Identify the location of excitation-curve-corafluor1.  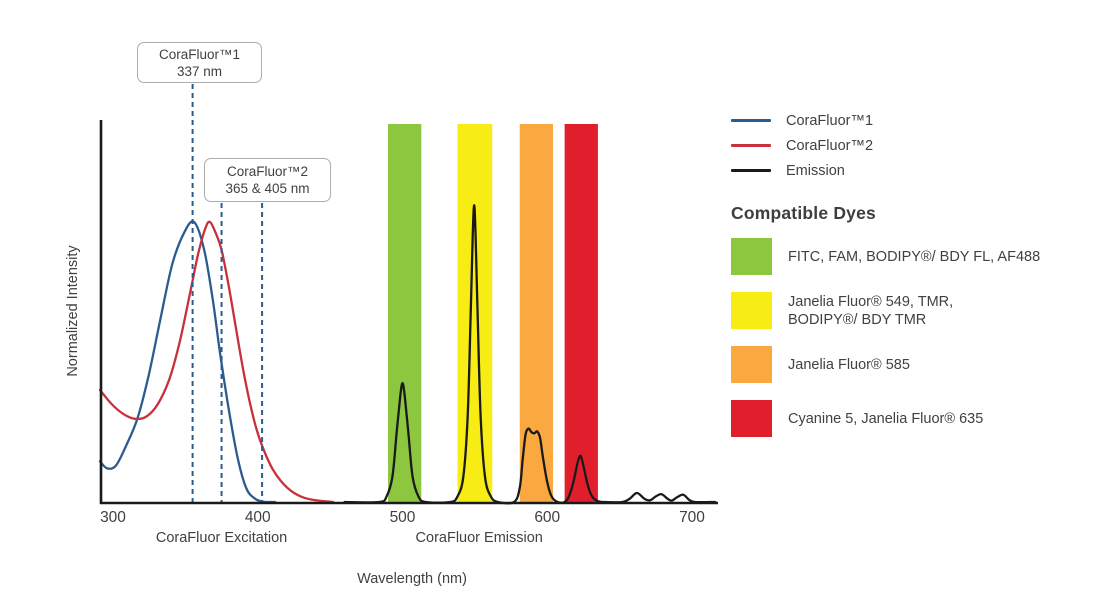
(187, 362).